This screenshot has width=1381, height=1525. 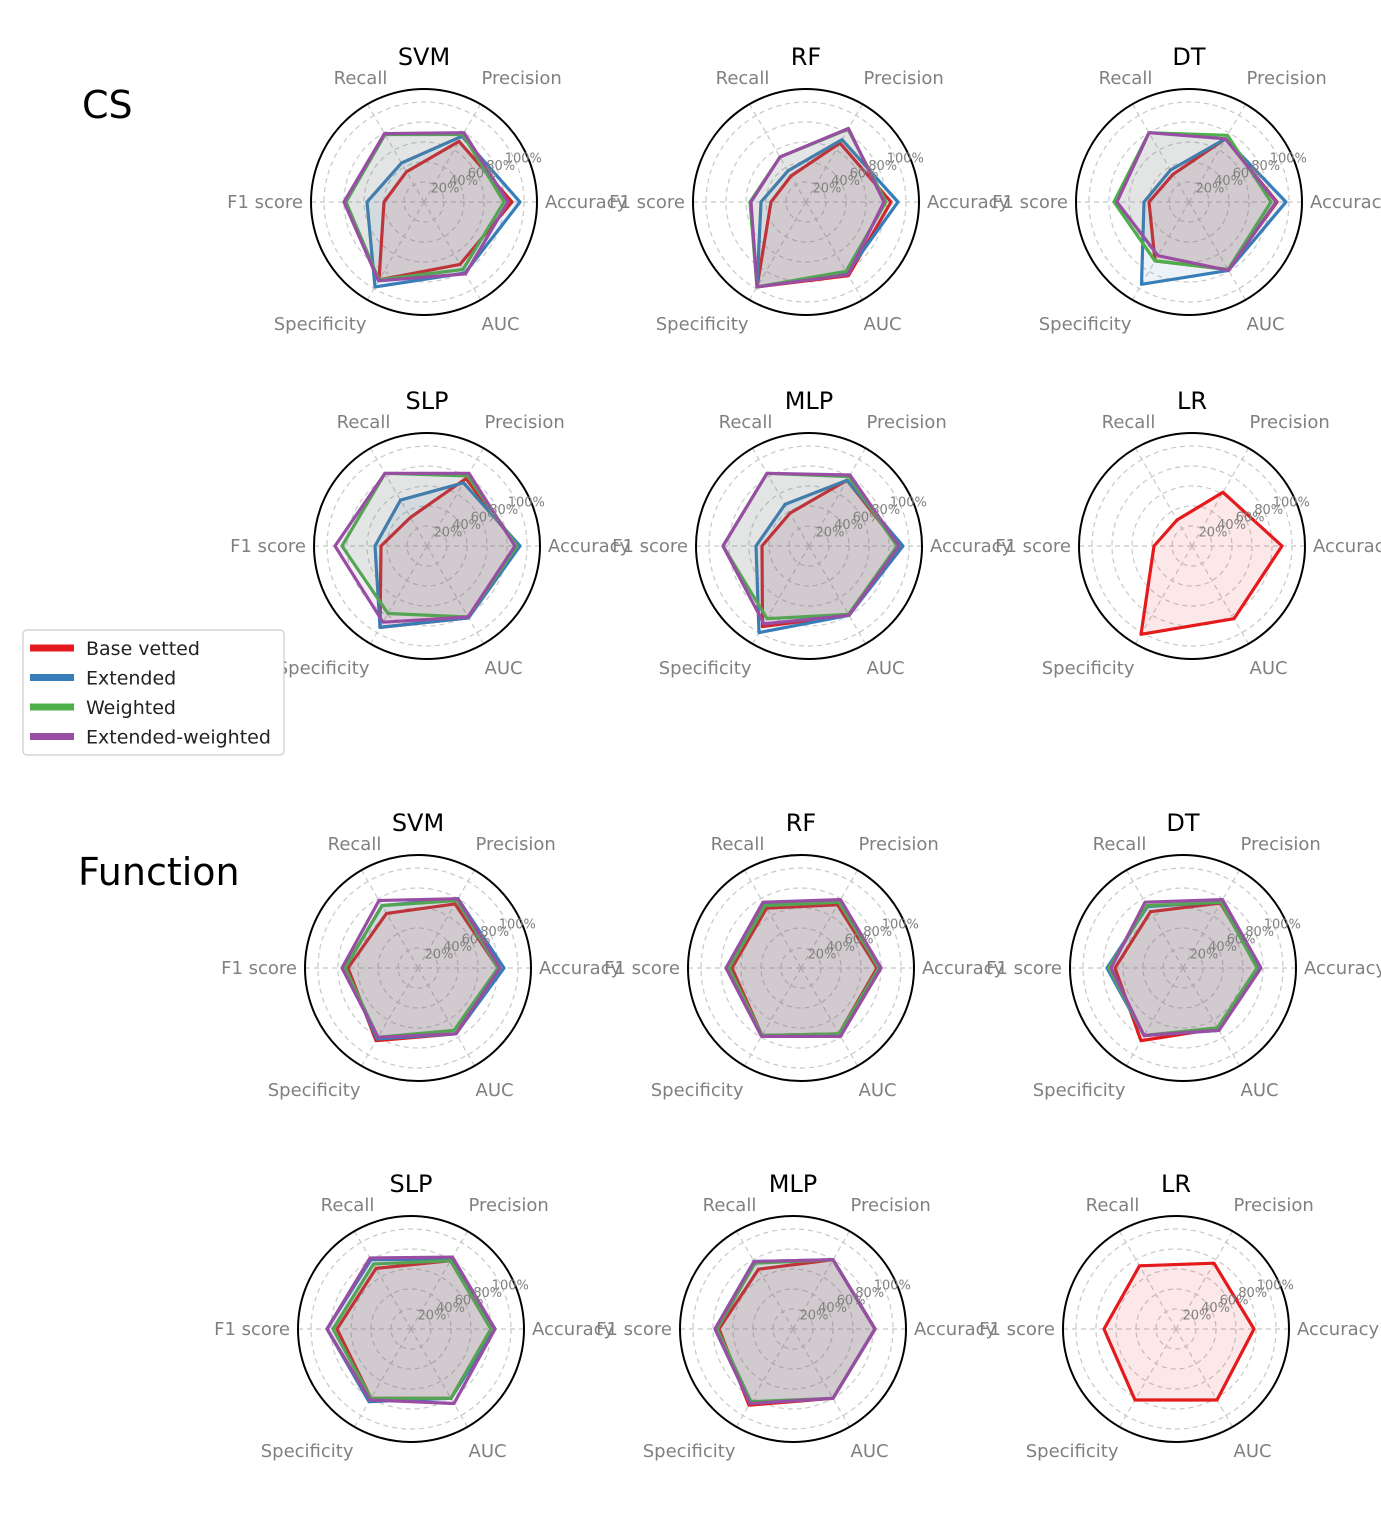 I want to click on legend-box, so click(x=153, y=692).